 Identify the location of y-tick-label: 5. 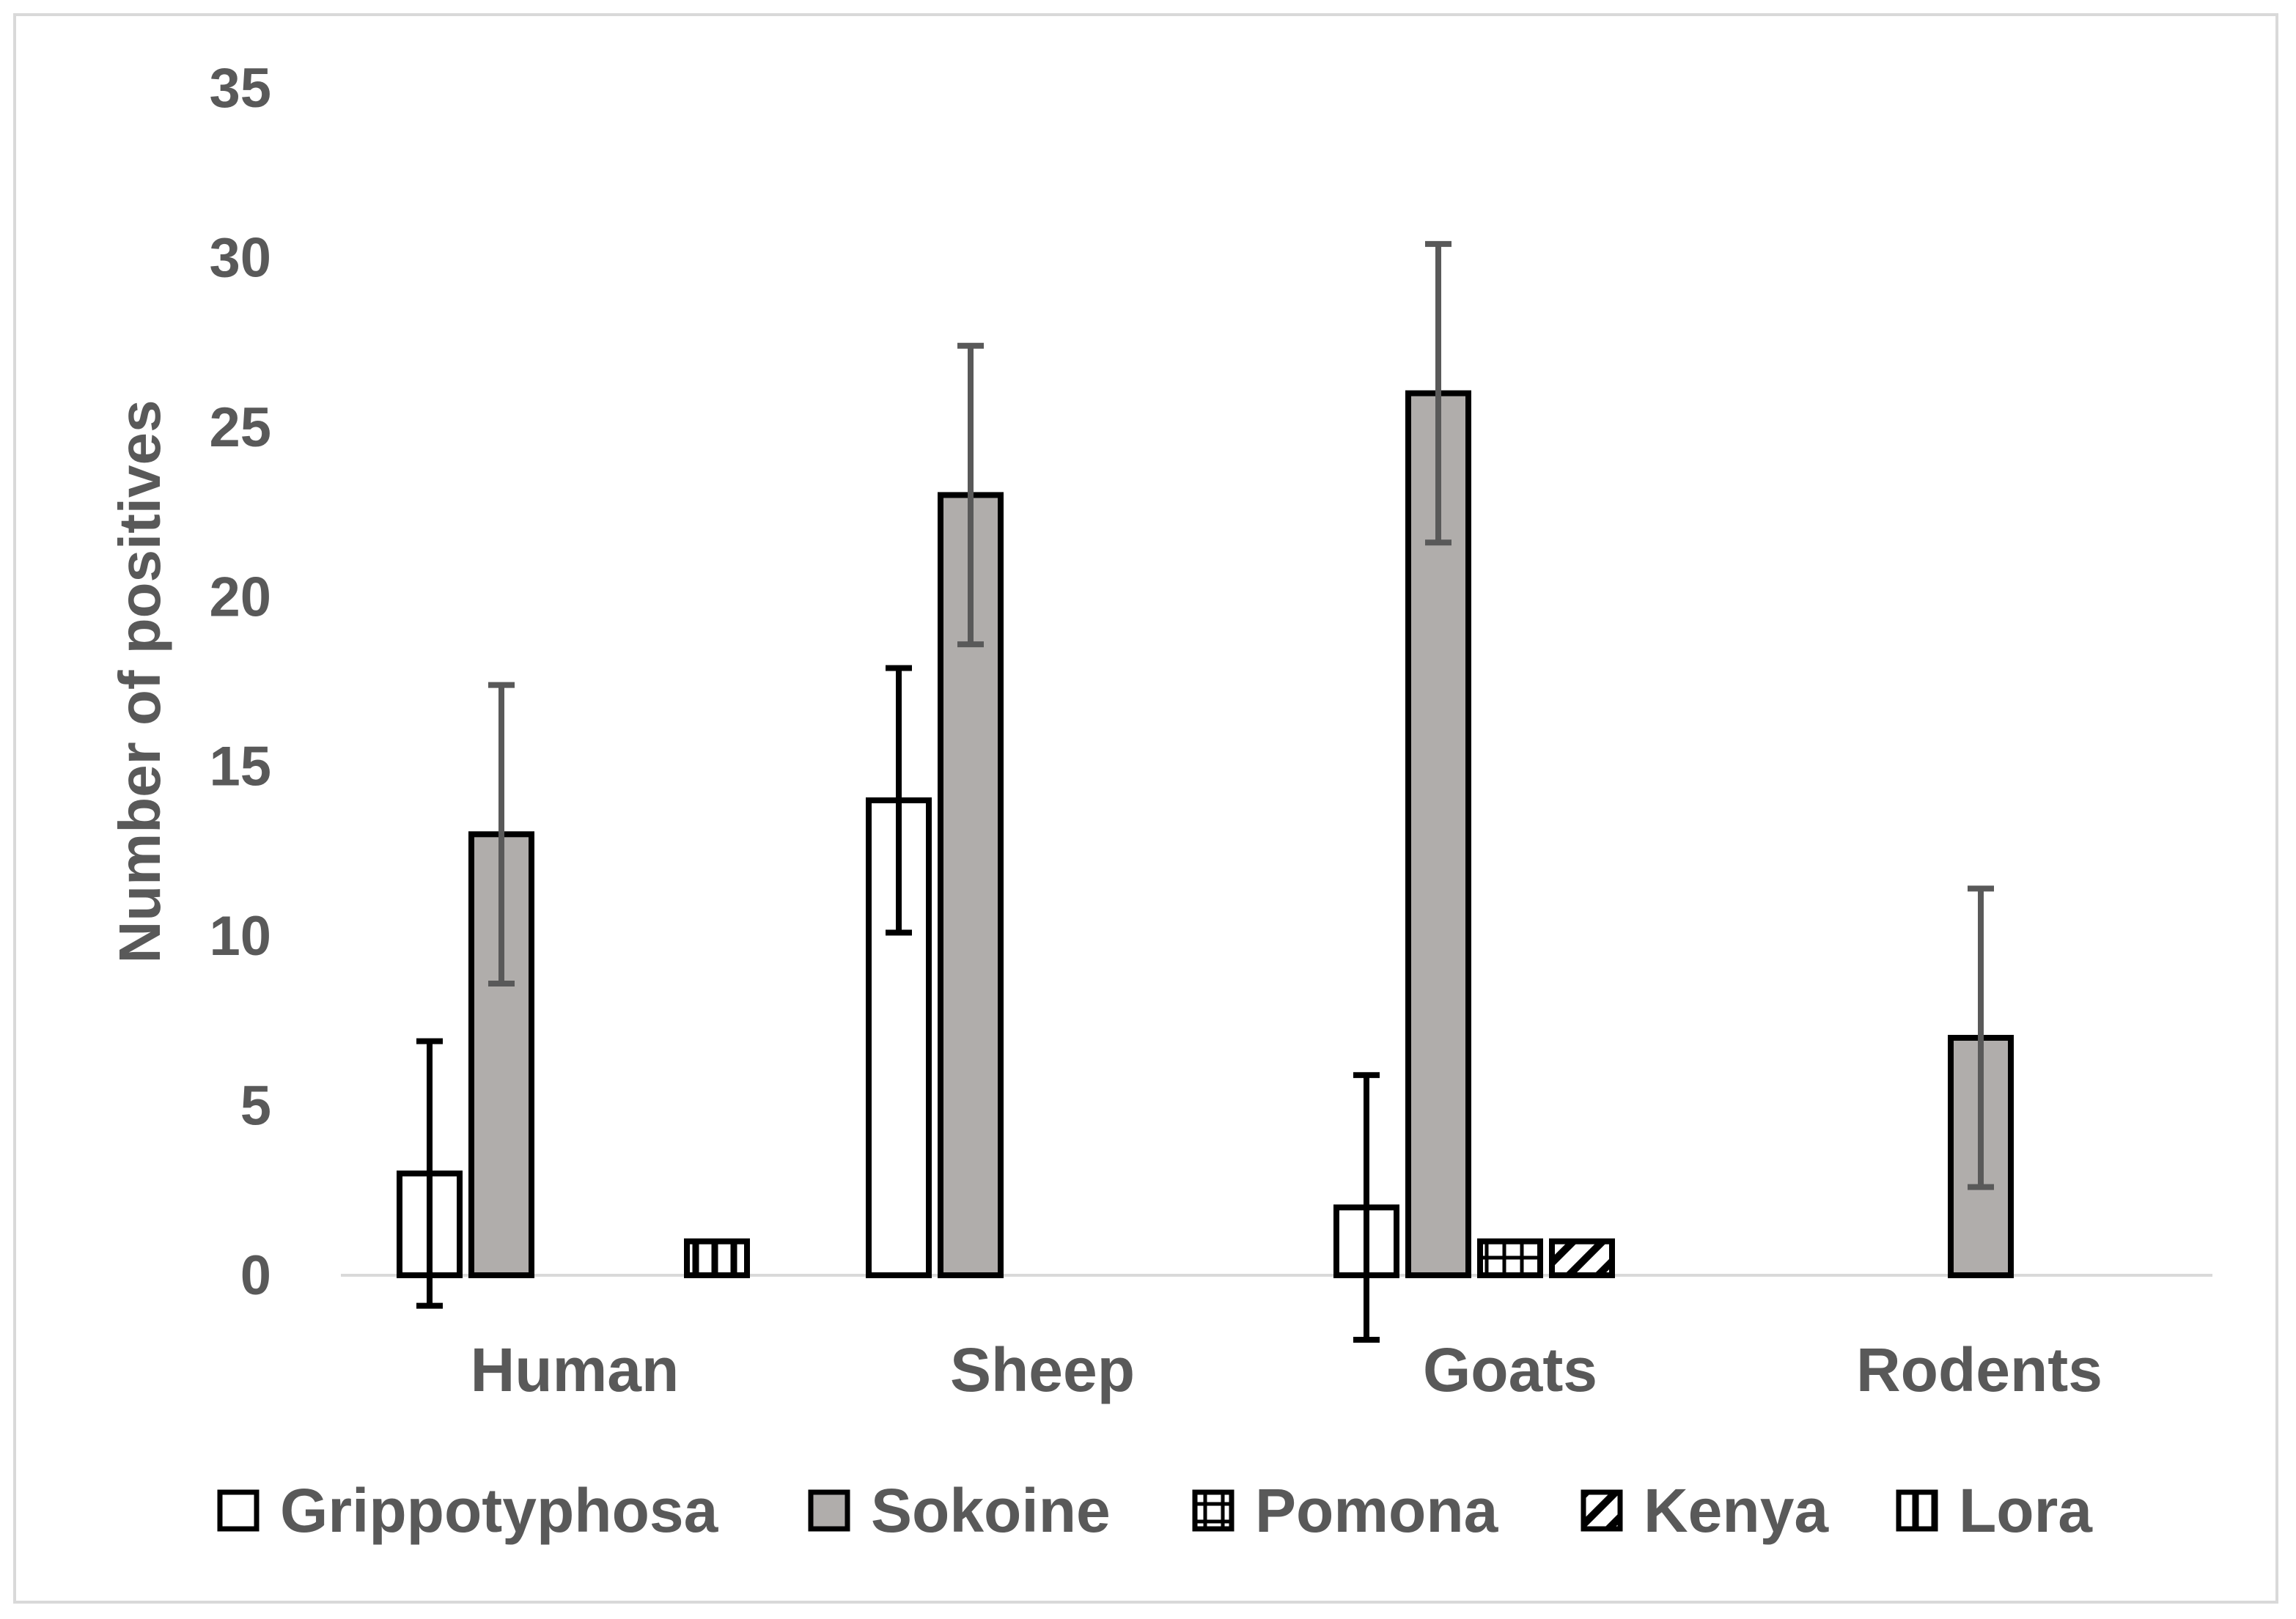
(256, 1106).